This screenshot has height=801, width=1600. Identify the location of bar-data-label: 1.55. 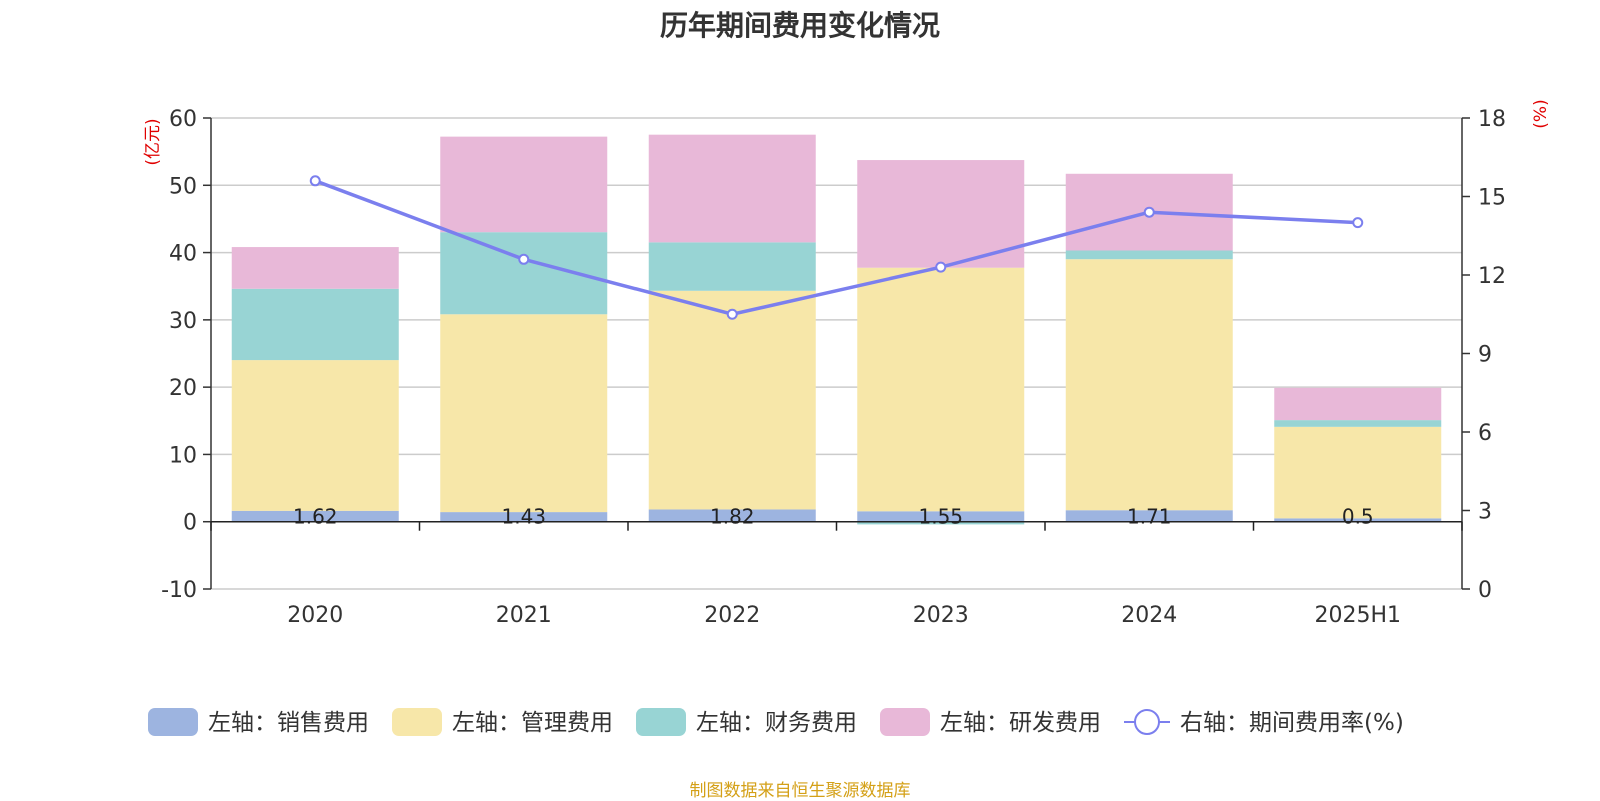
(940, 517).